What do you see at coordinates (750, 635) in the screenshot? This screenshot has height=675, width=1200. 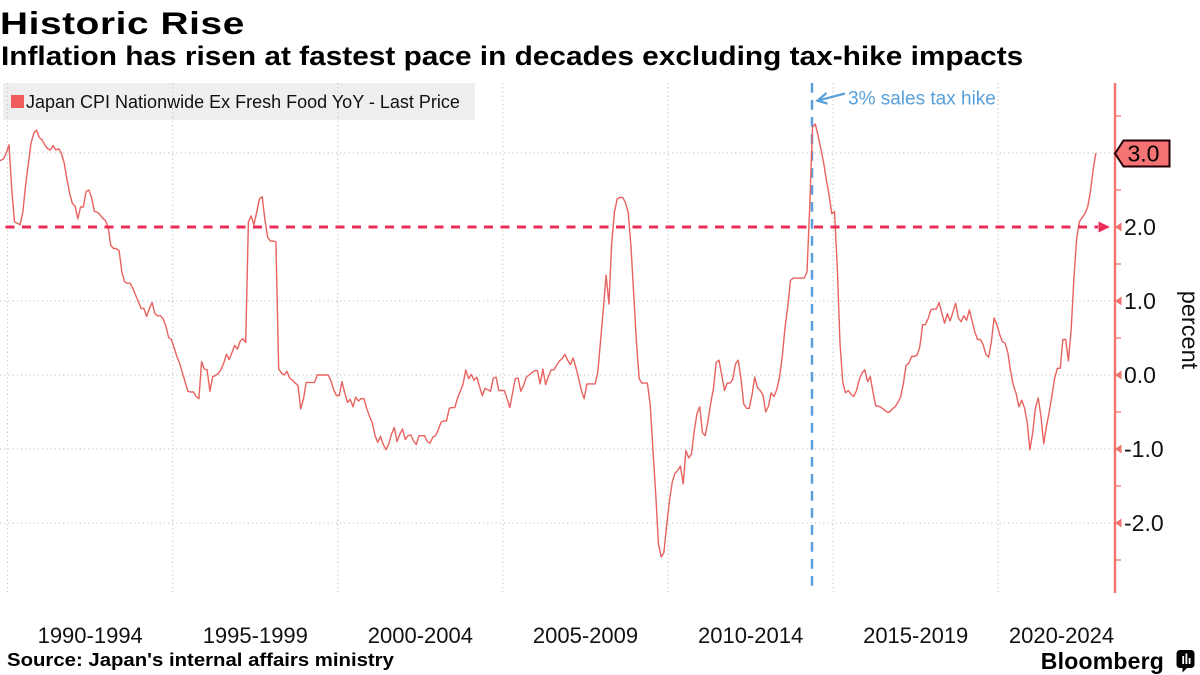 I see `svg-text: 2010-2014` at bounding box center [750, 635].